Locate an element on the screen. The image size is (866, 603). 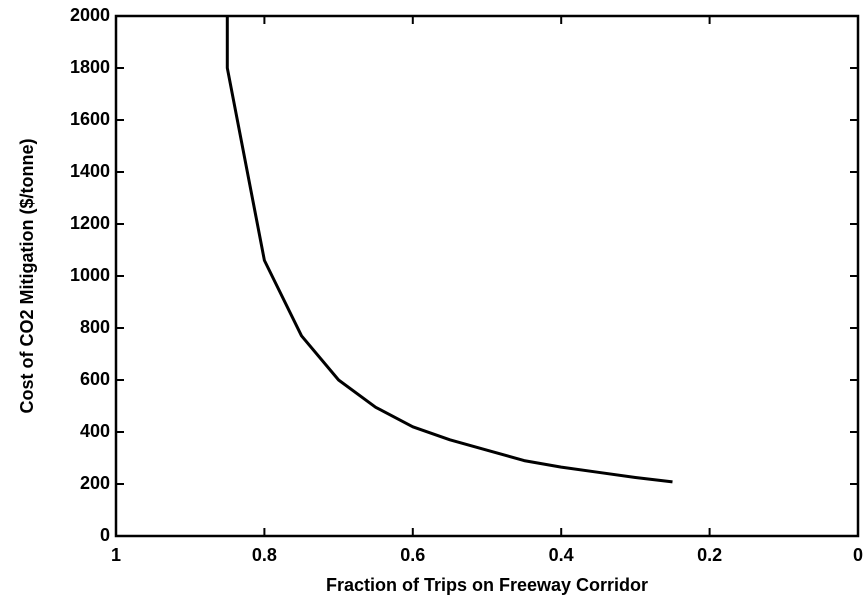
x-tick-label: 1 is located at coordinates (116, 555).